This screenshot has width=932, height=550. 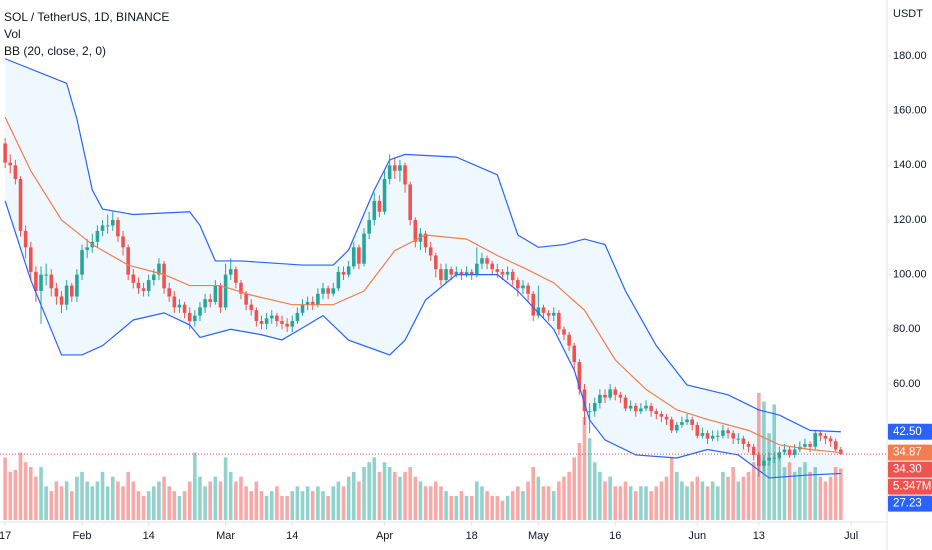 What do you see at coordinates (759, 536) in the screenshot?
I see `x-tick-label: 13` at bounding box center [759, 536].